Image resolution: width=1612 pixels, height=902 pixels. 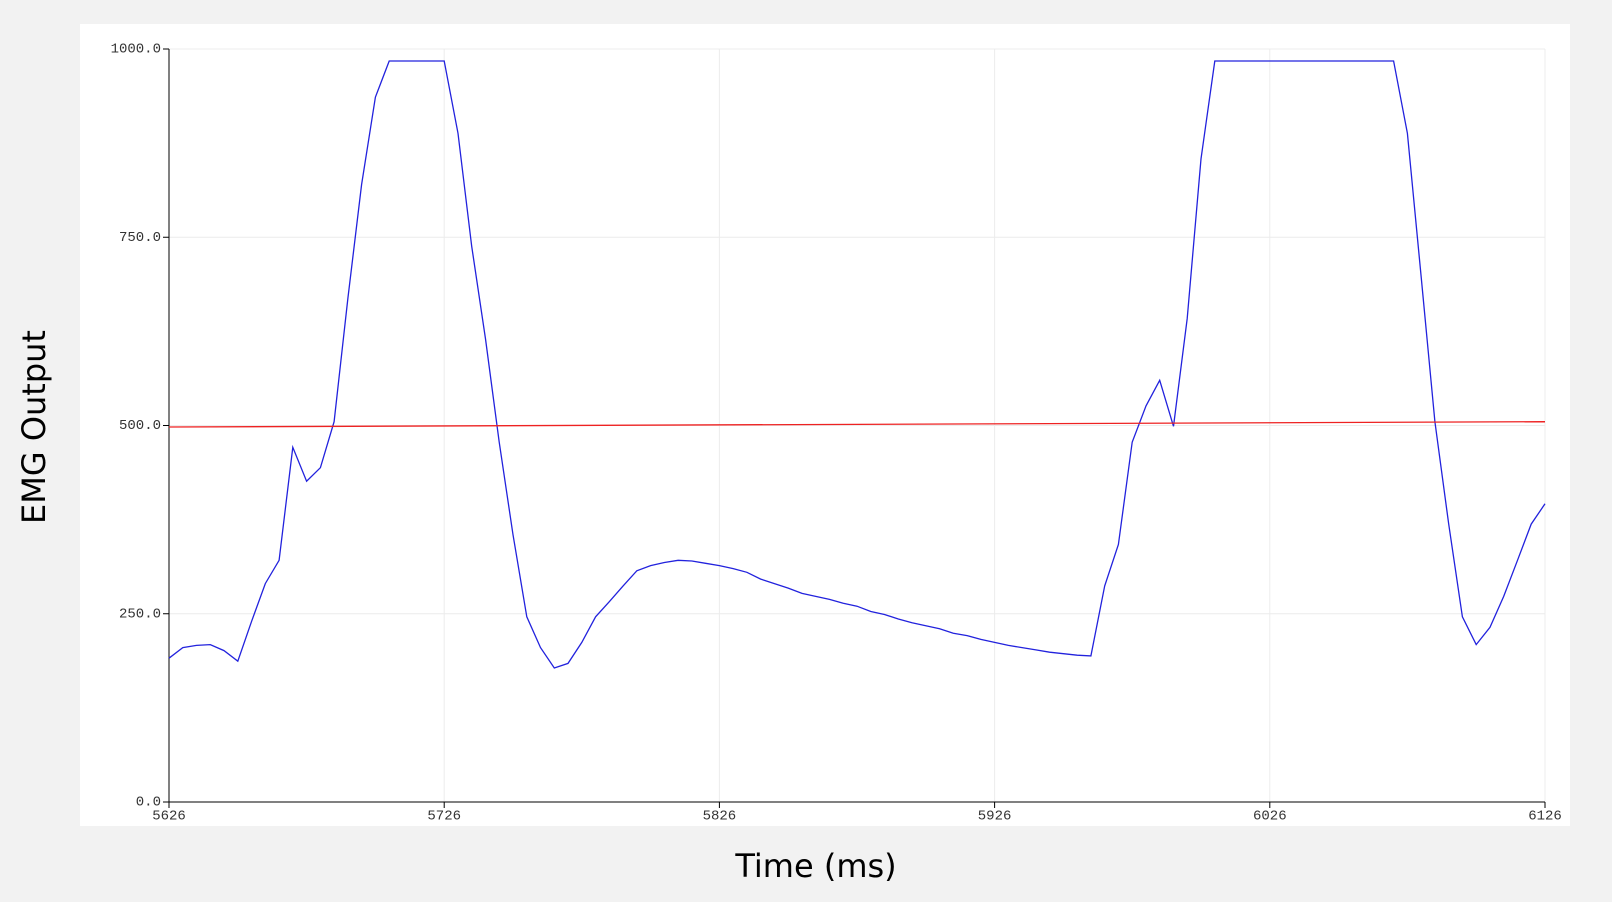 I want to click on x-tick-label: 5926, so click(x=995, y=817).